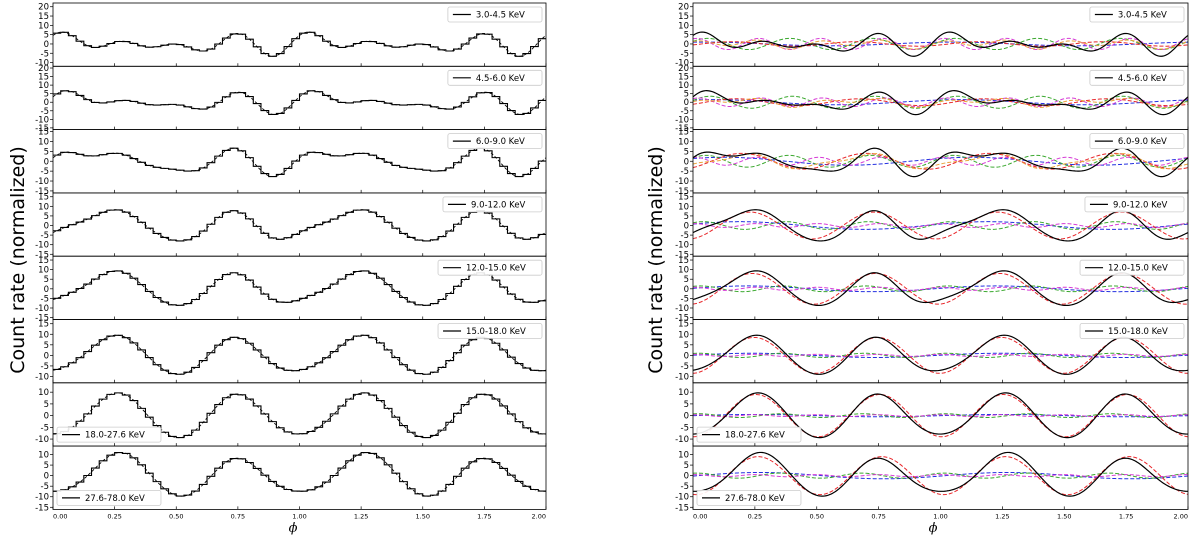  Describe the element at coordinates (933, 528) in the screenshot. I see `right-x-axis-label: ϕ` at that location.